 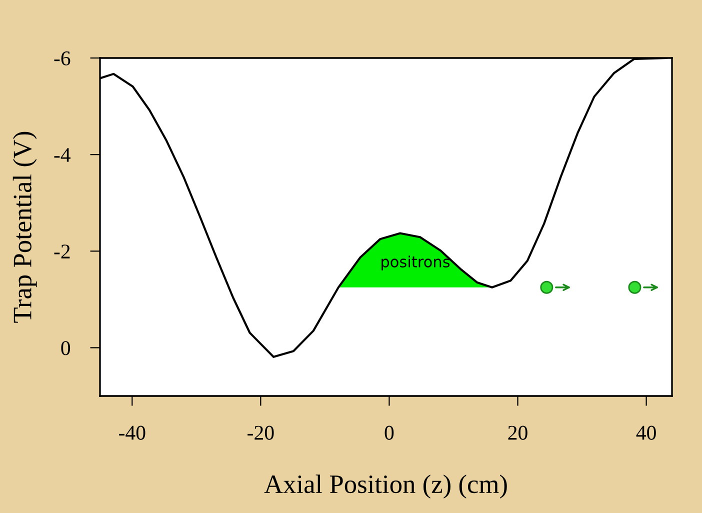 I want to click on y-tick-label: -2, so click(x=62, y=251).